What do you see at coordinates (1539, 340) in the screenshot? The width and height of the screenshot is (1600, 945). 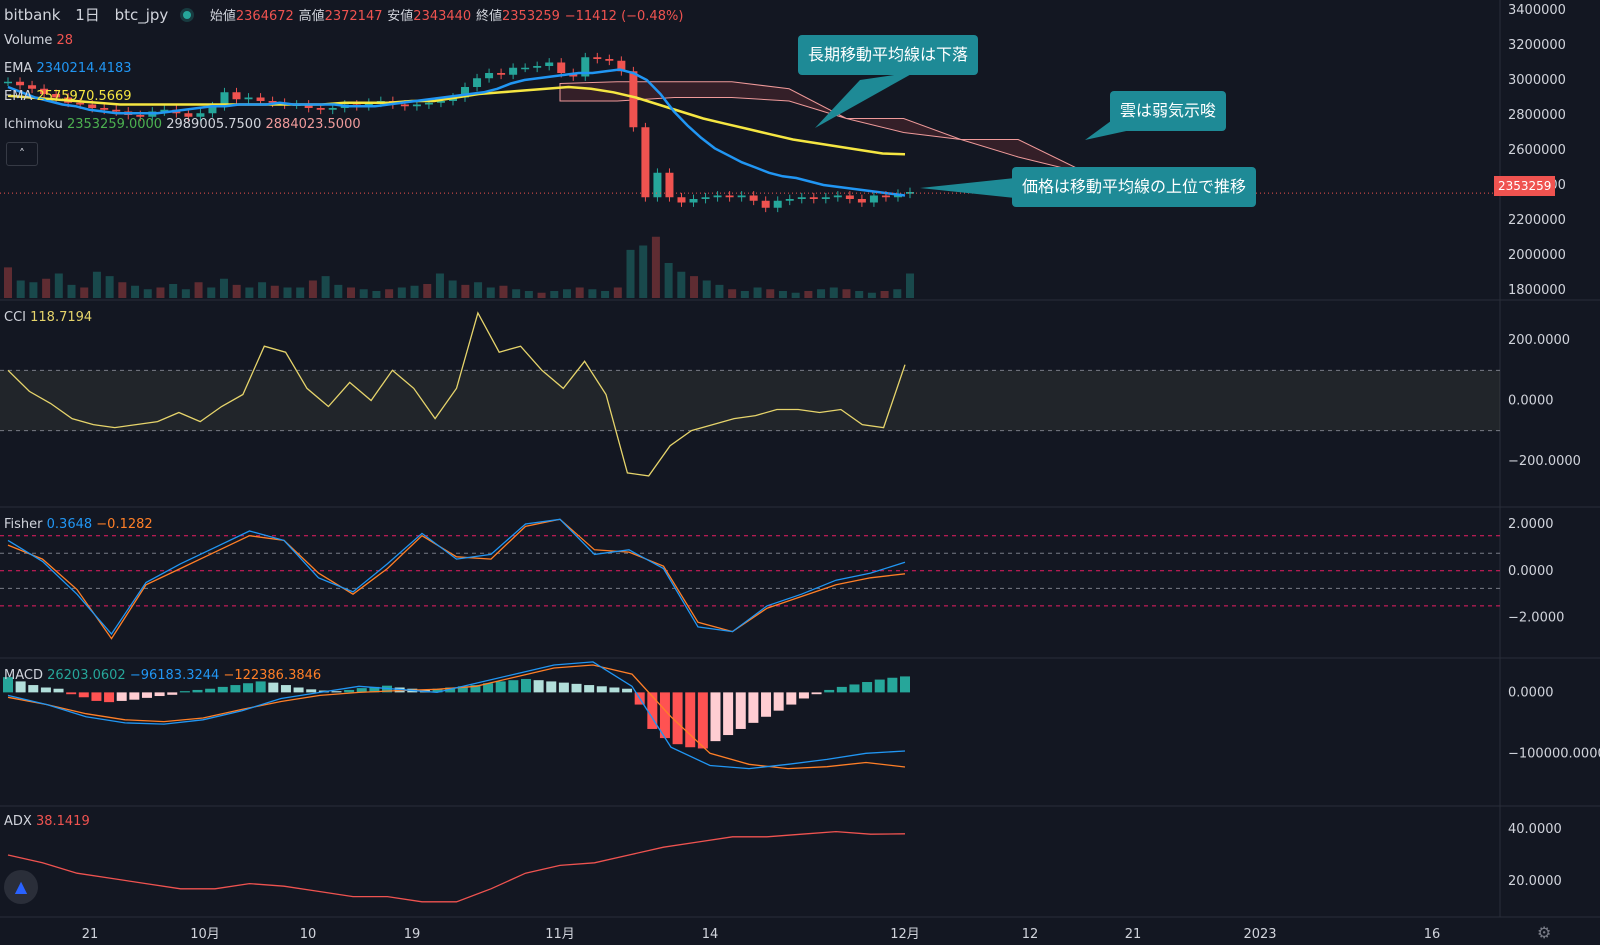 I see `y-tick-label: 200.0000` at bounding box center [1539, 340].